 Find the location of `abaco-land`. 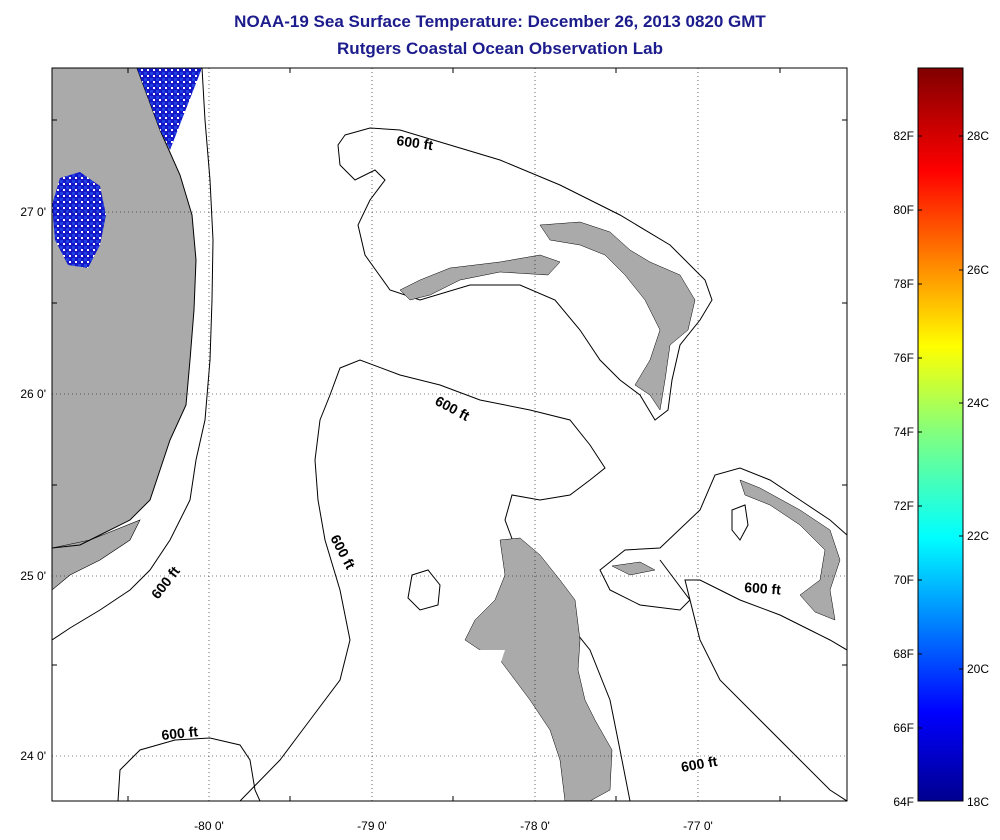

abaco-land is located at coordinates (617, 316).